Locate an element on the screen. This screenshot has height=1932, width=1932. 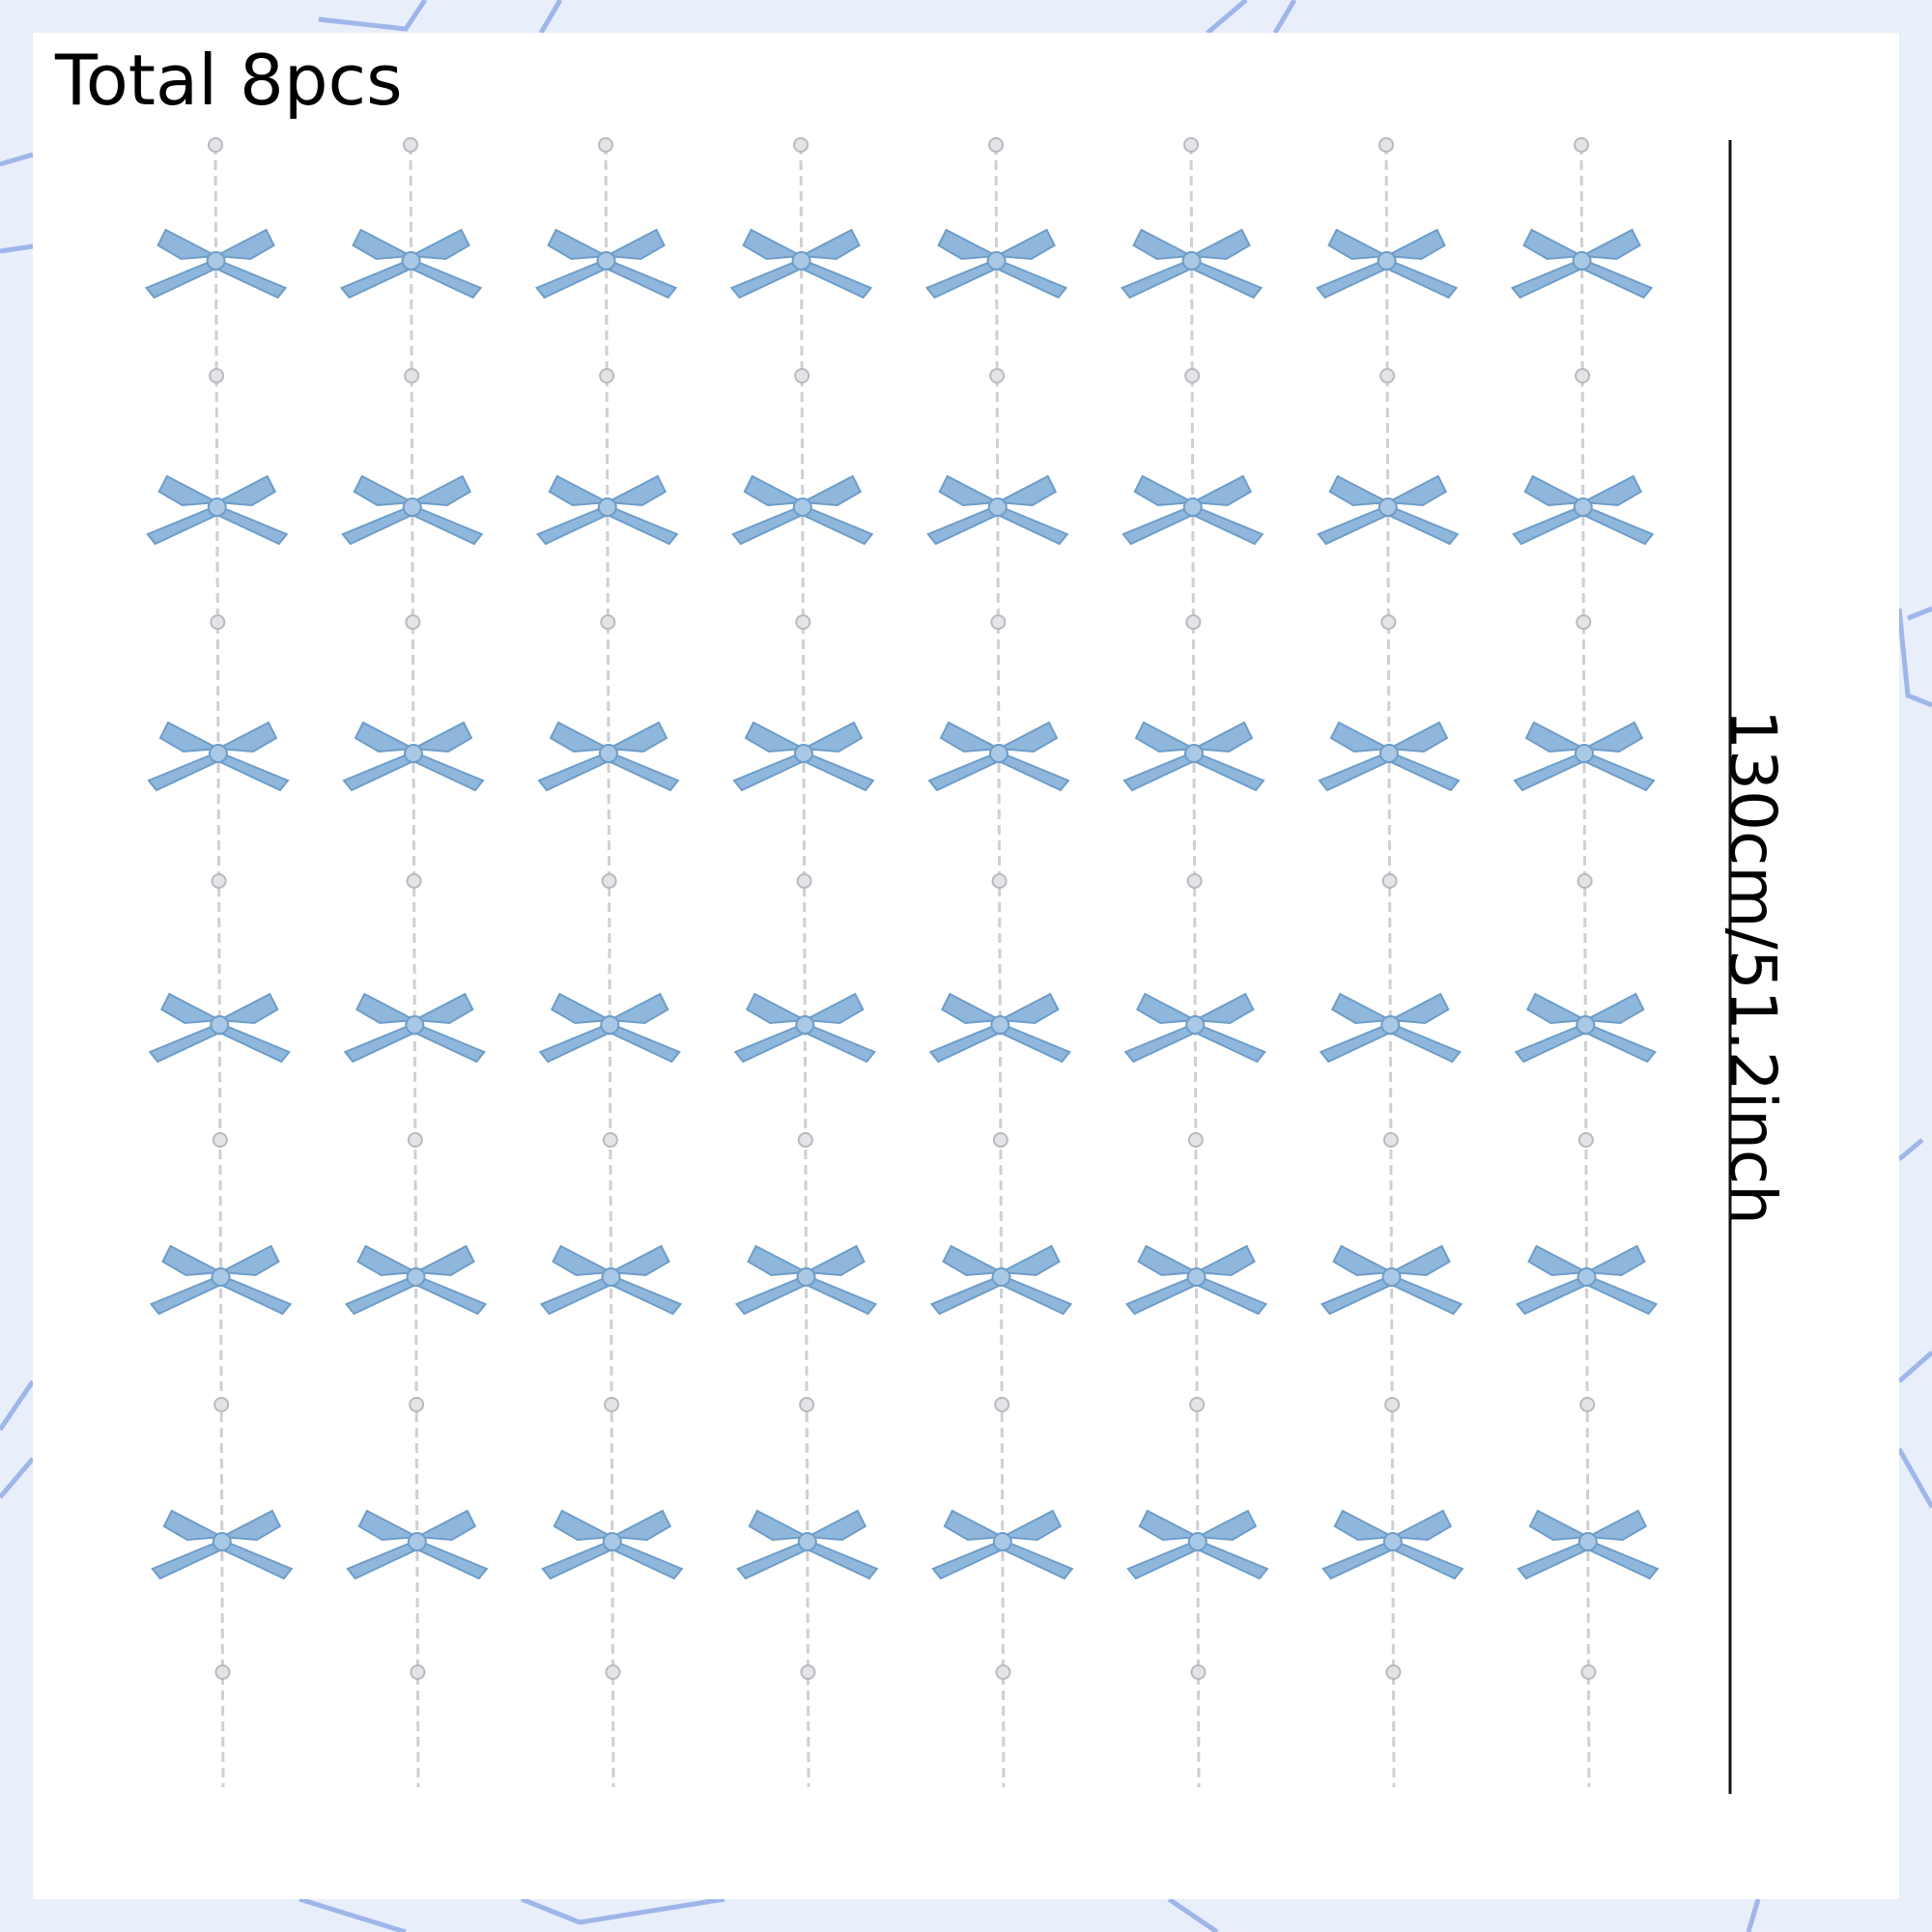
title: Total 8pcs is located at coordinates (228, 80).